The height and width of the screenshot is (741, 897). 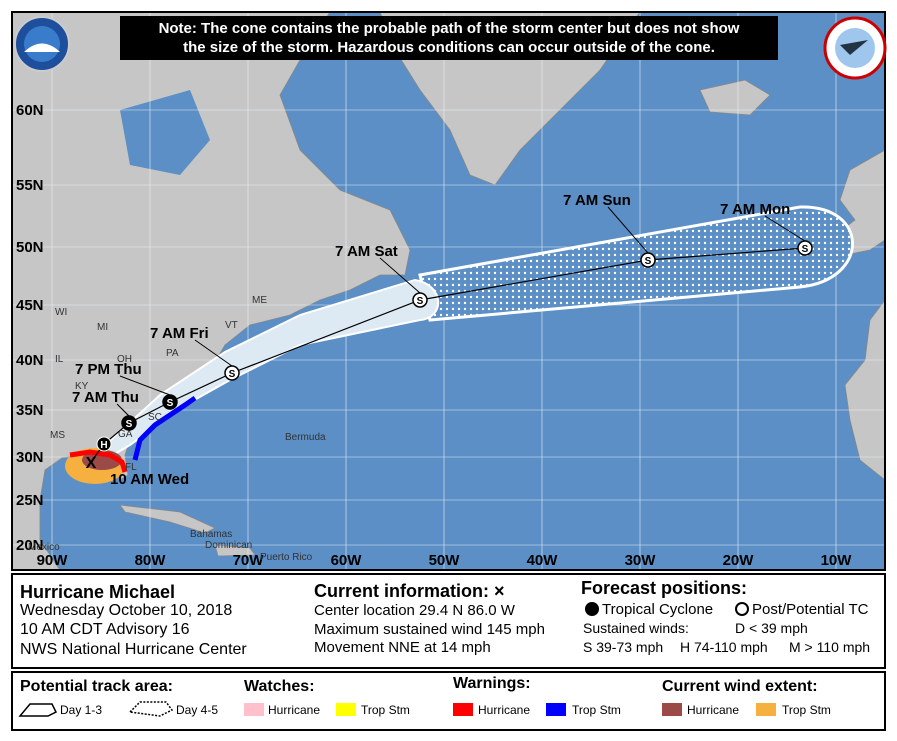 What do you see at coordinates (97, 592) in the screenshot?
I see `storm-name: Hurricane Michael` at bounding box center [97, 592].